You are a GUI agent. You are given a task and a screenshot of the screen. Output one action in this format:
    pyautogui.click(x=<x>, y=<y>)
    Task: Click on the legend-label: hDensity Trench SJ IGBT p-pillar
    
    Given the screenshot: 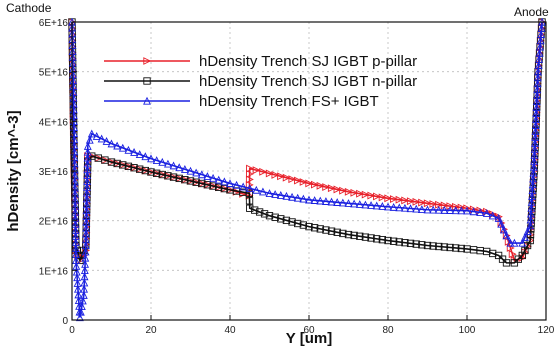 What is the action you would take?
    pyautogui.click(x=308, y=61)
    